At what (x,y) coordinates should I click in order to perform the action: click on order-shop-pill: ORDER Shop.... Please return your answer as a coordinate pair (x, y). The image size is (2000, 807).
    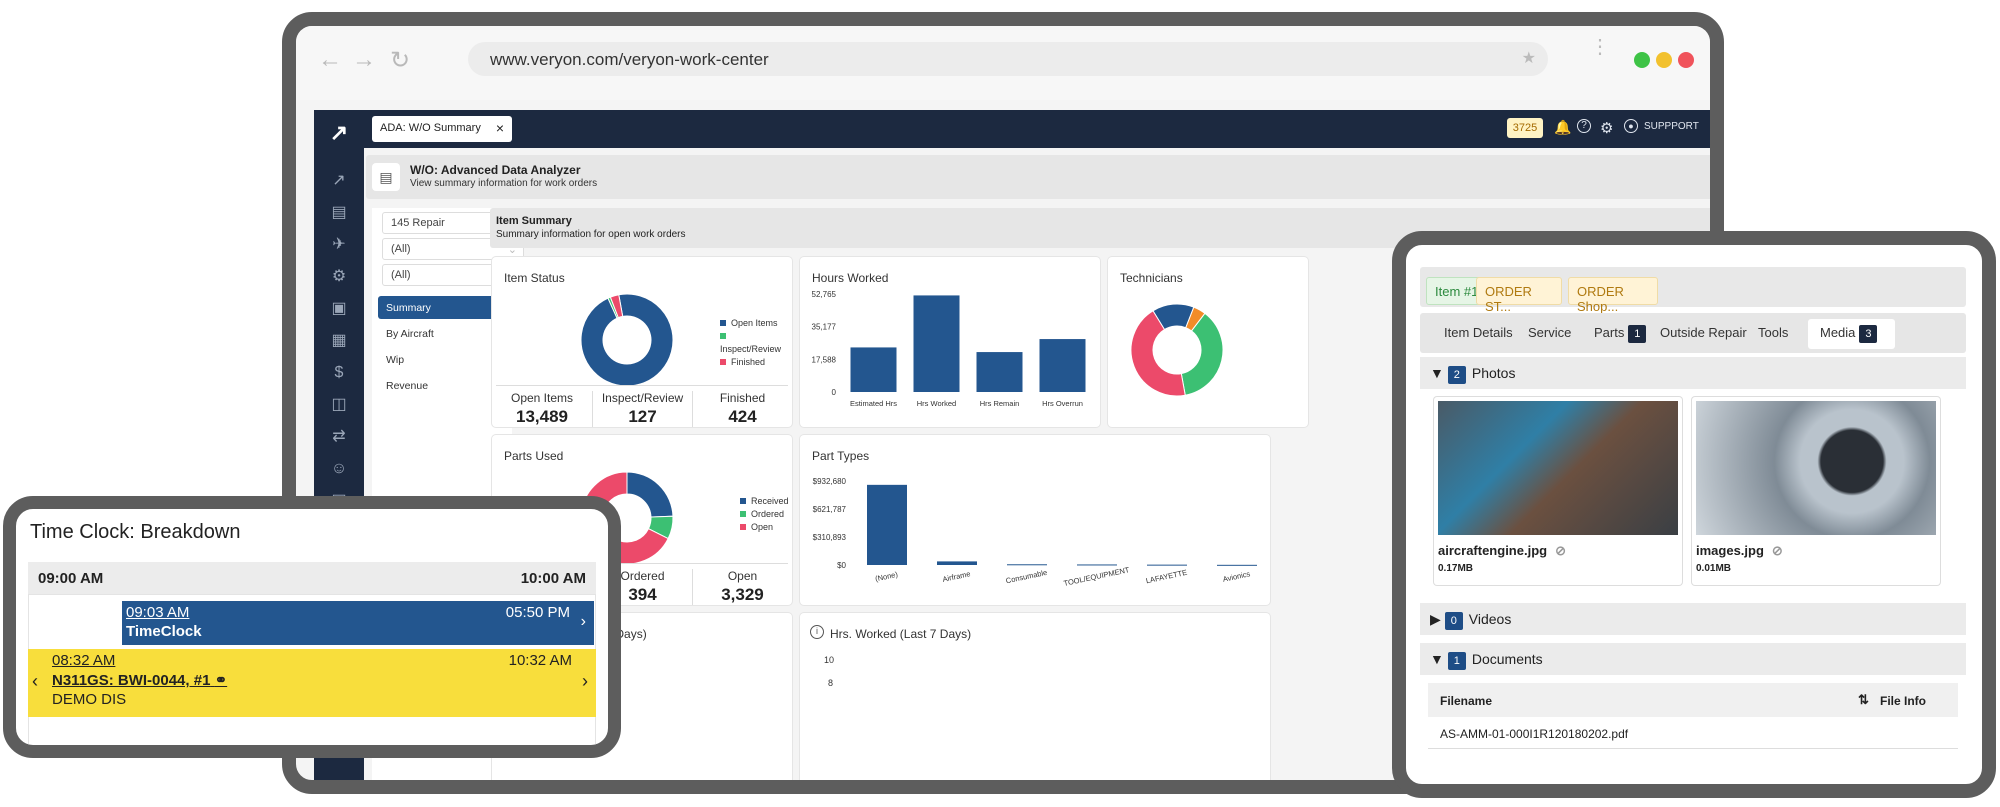
    Looking at the image, I should click on (1613, 295).